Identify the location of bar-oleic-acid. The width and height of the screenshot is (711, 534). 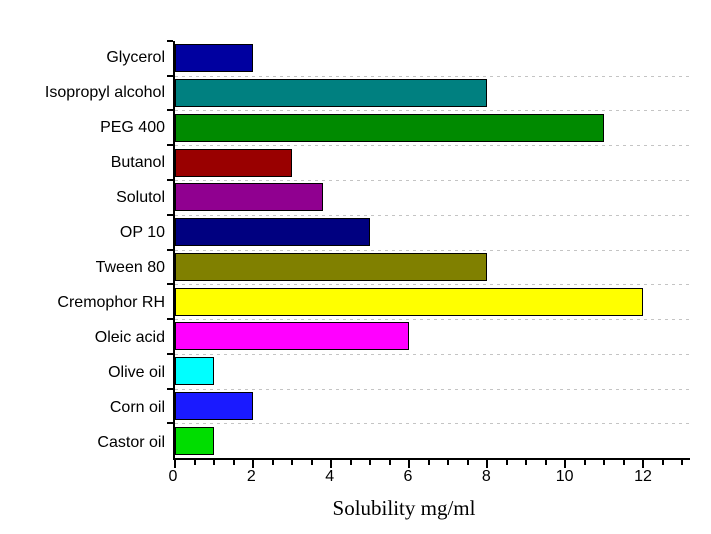
(292, 336).